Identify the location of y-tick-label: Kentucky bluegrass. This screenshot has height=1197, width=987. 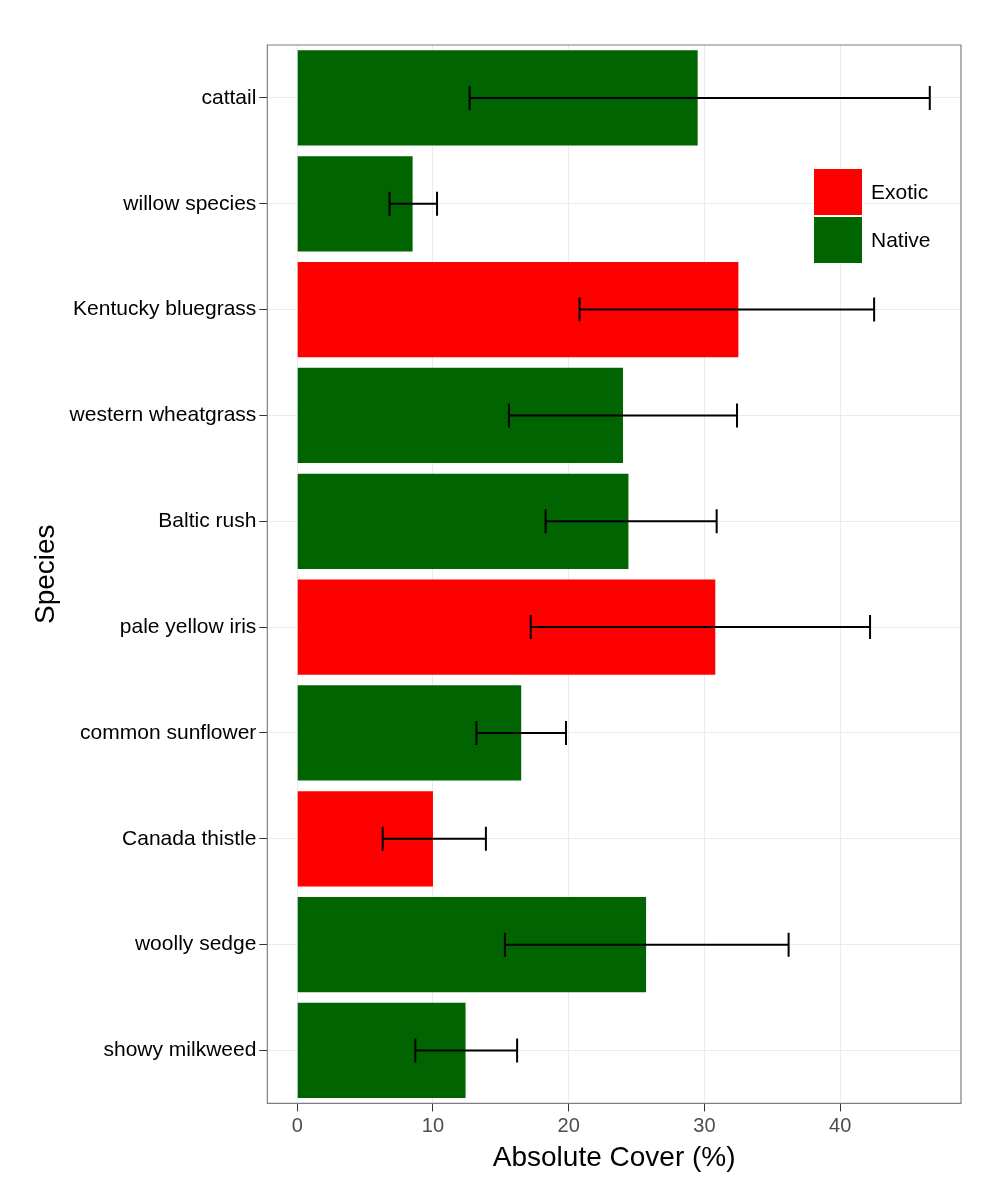
(165, 308).